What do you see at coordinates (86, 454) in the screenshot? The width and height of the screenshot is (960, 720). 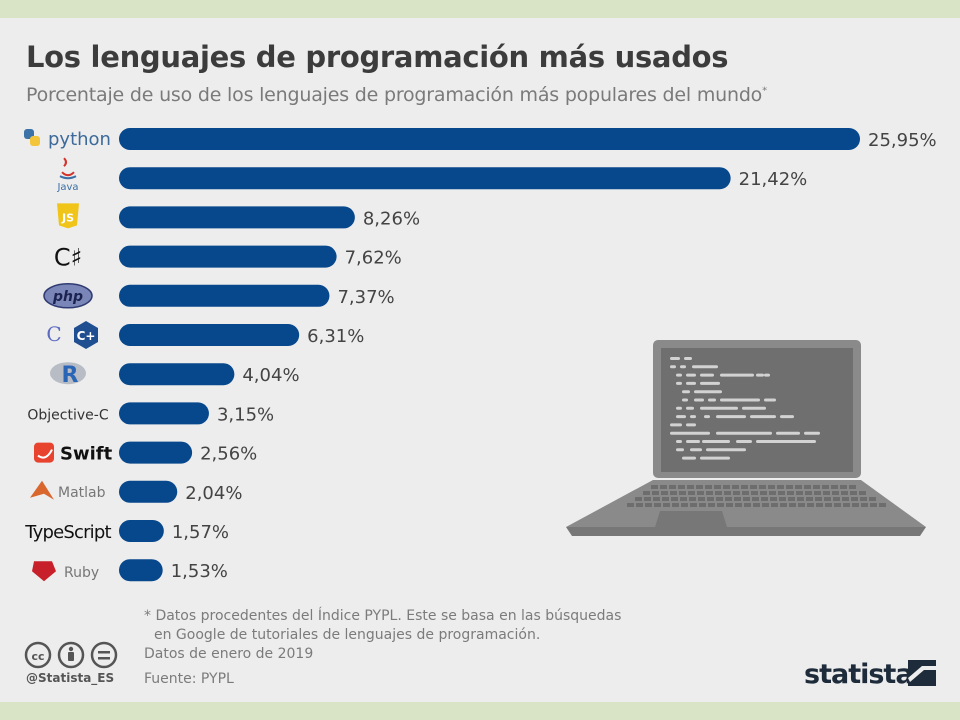 I see `category-label-swift: Swift` at bounding box center [86, 454].